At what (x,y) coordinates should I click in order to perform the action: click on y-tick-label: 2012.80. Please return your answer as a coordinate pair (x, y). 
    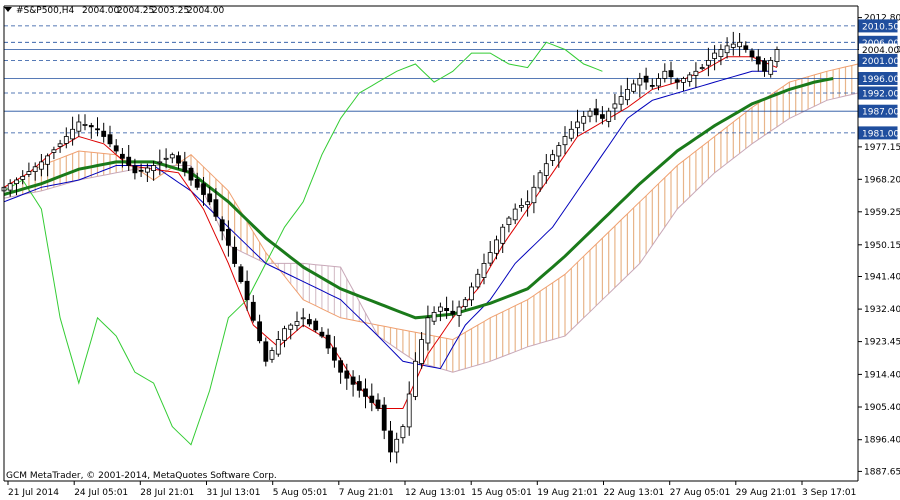
    Looking at the image, I should click on (882, 19).